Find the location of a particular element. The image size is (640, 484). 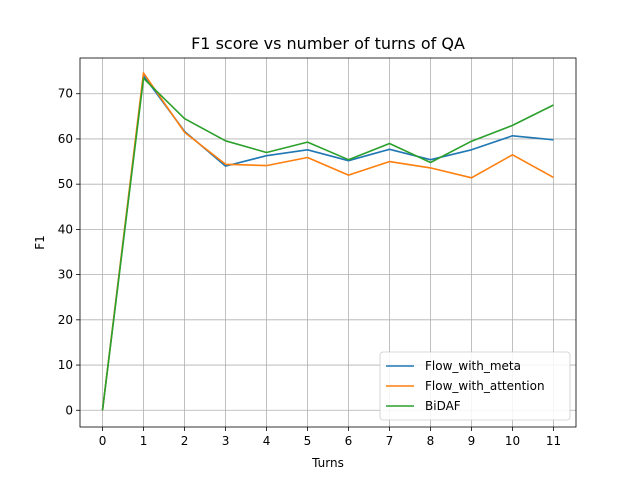

y-tick-label: 10 is located at coordinates (65, 365).